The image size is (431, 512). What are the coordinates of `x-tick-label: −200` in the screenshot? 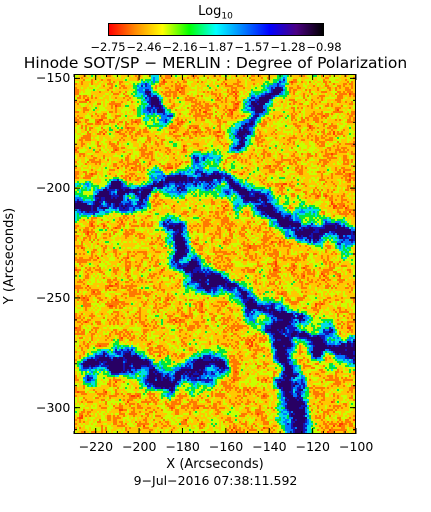 It's located at (139, 446).